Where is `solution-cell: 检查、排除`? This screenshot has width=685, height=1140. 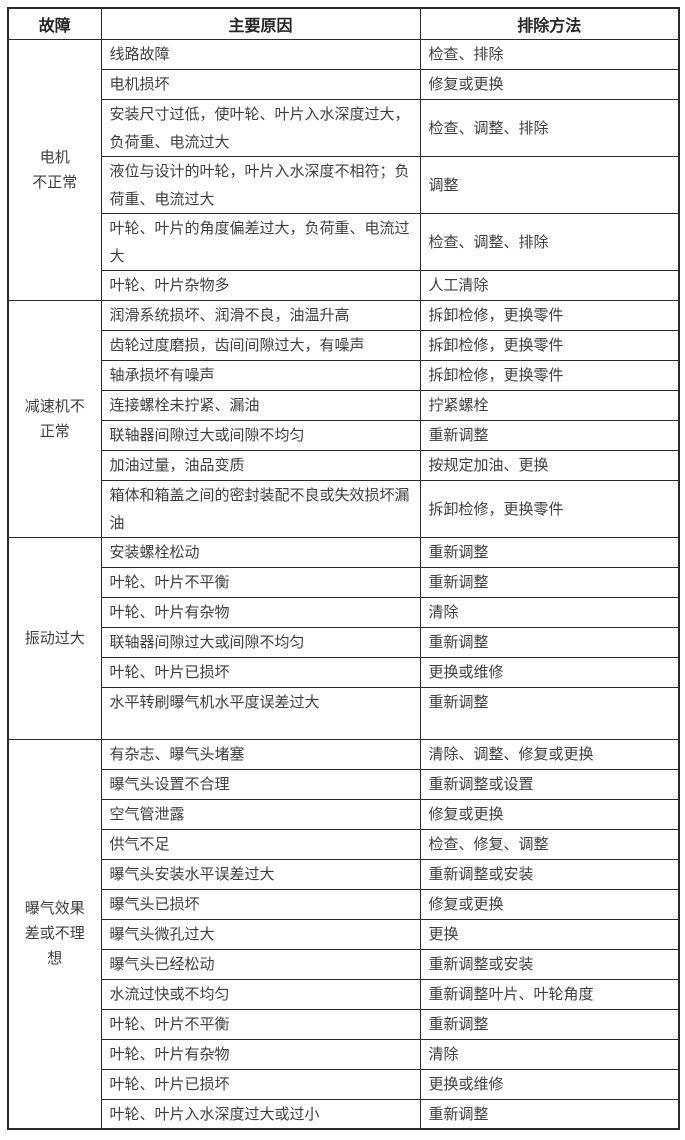 solution-cell: 检查、排除 is located at coordinates (549, 54).